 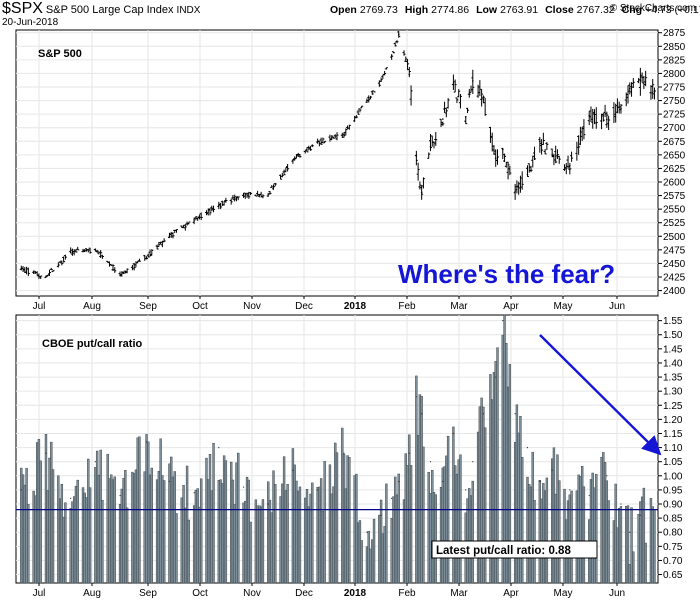 What do you see at coordinates (632, 10) in the screenshot?
I see `chg-label: Chg` at bounding box center [632, 10].